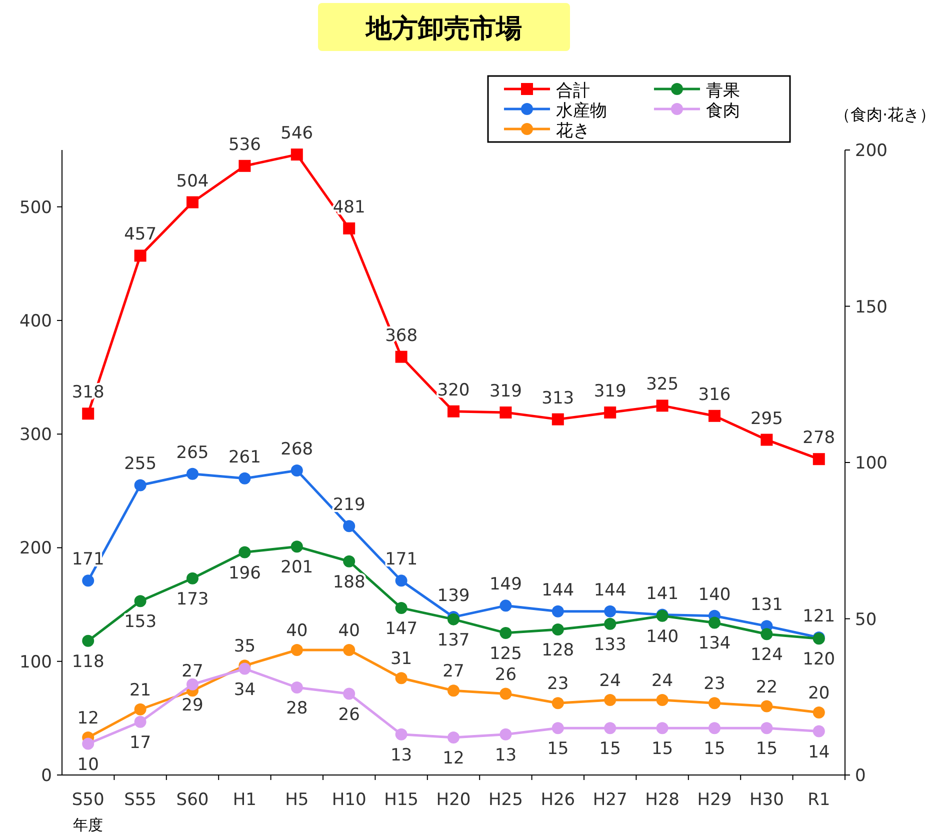  I want to click on data-label: 265, so click(192, 452).